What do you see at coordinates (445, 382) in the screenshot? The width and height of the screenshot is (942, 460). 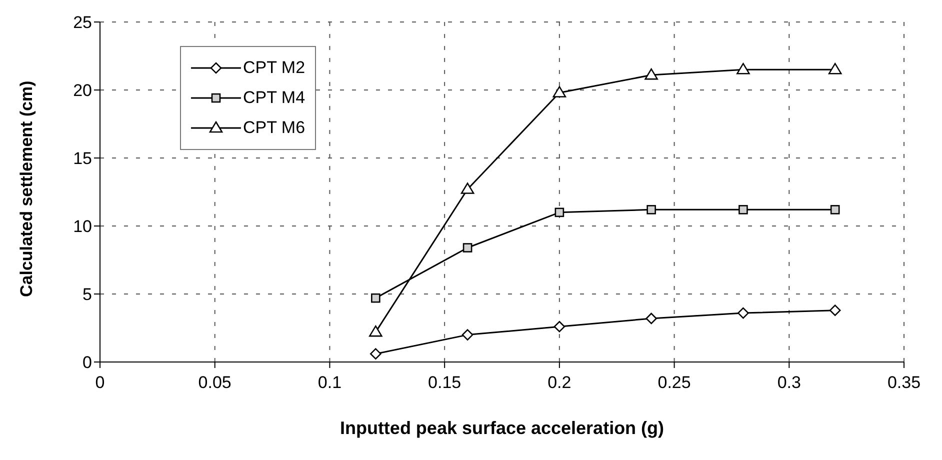 I see `x-tick-label: 0.15` at bounding box center [445, 382].